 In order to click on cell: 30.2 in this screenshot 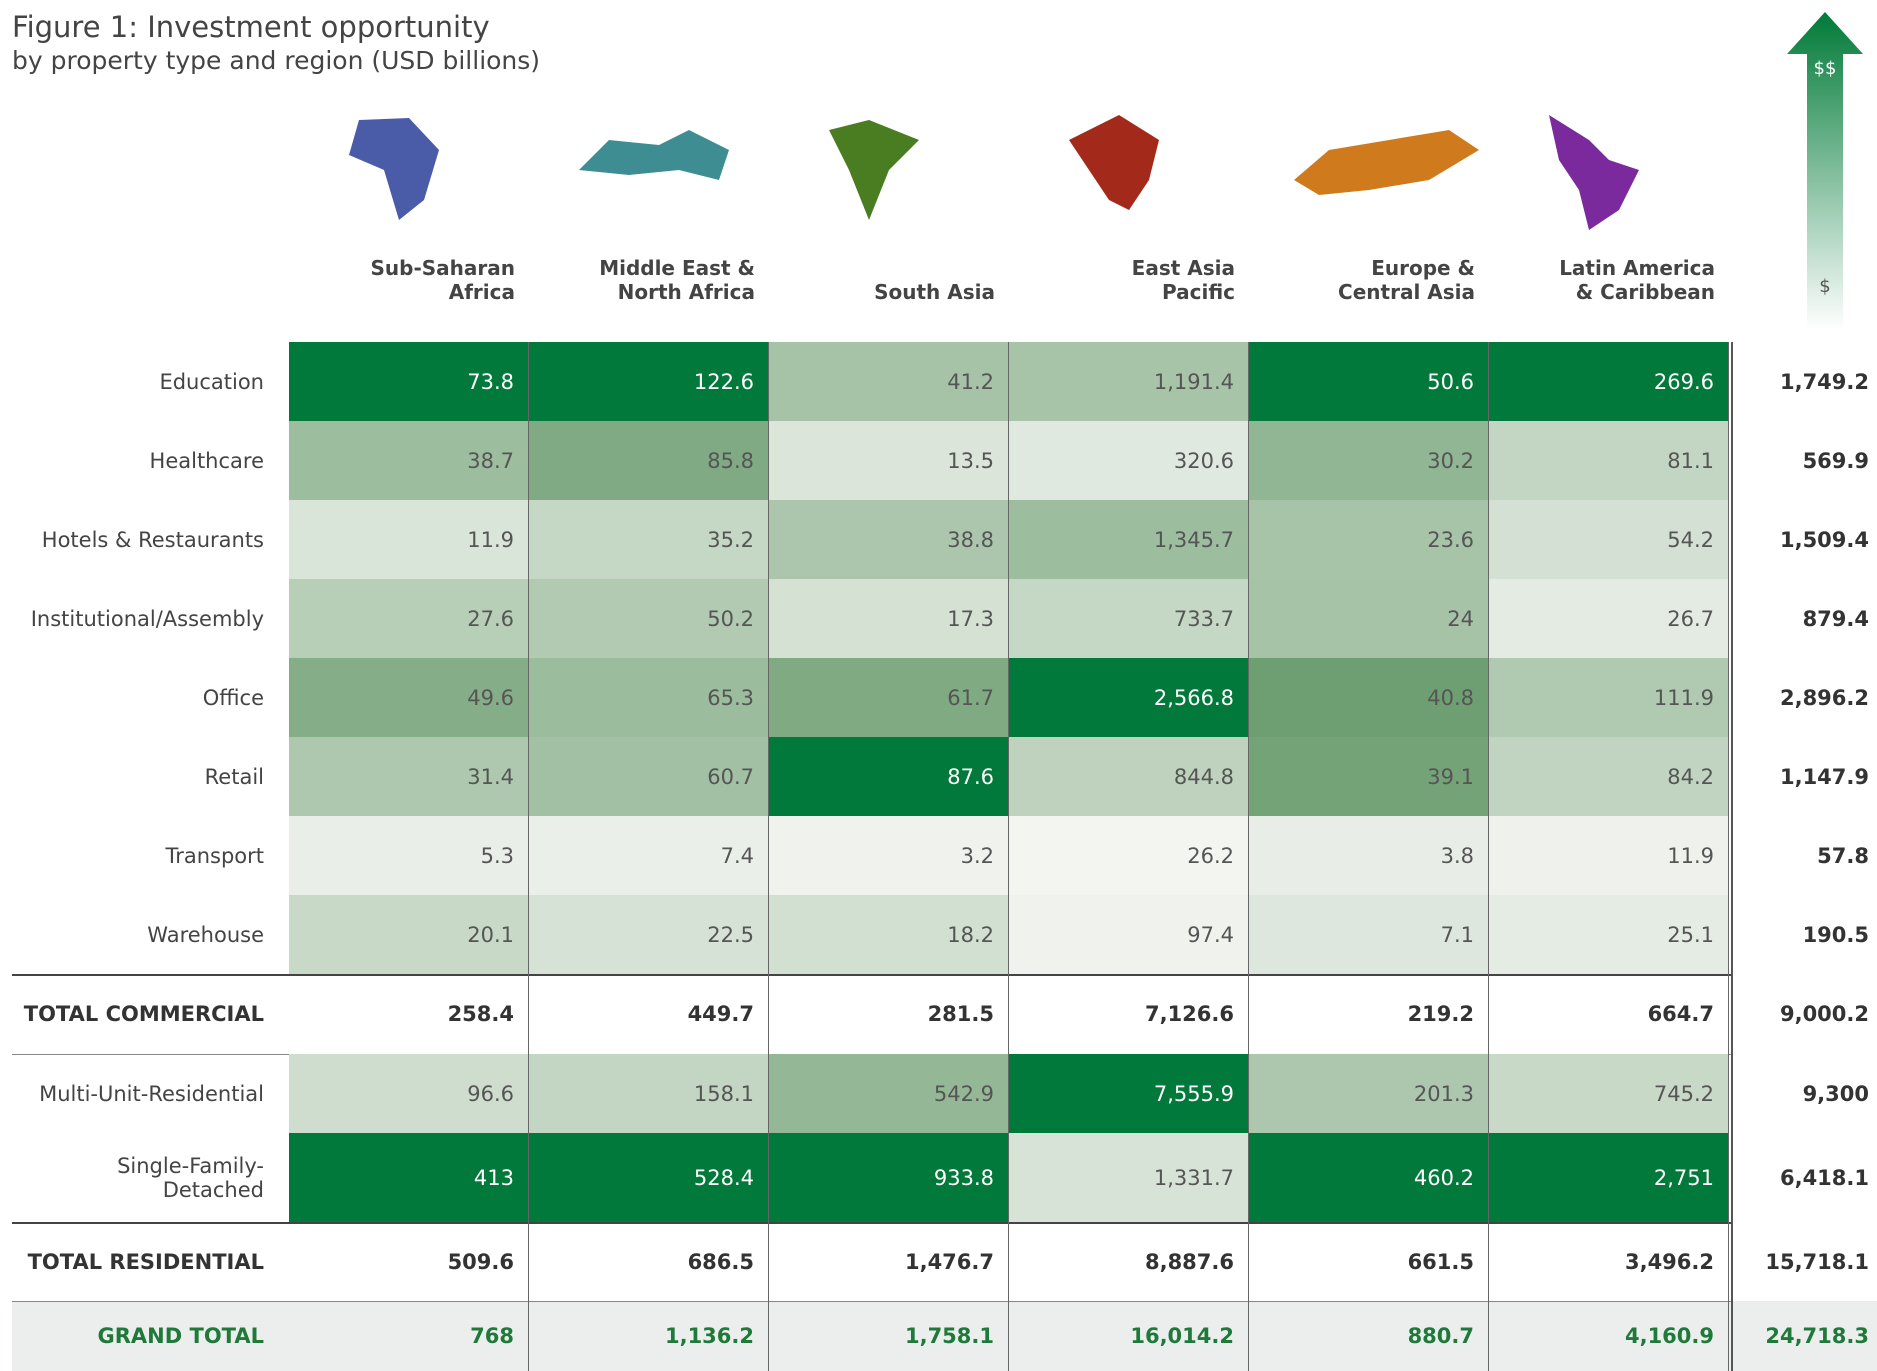, I will do `click(1369, 460)`.